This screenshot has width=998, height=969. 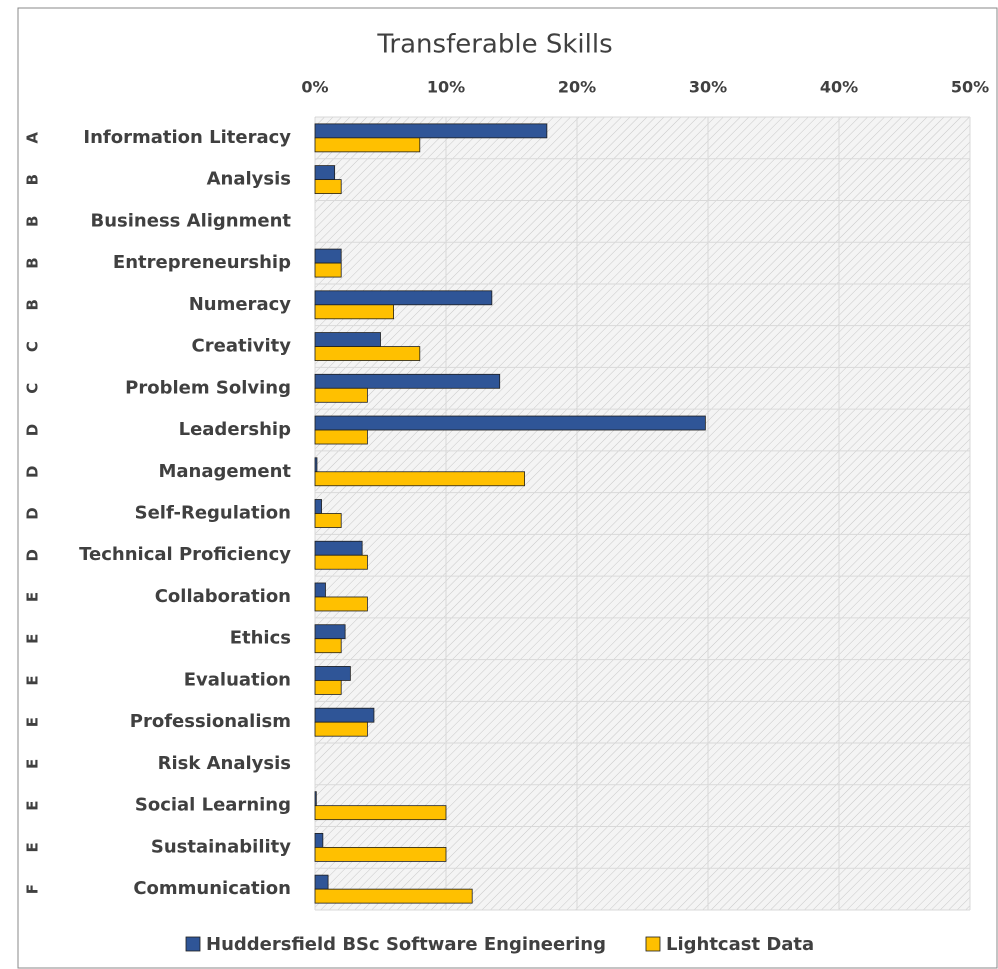 I want to click on chart-title: Transferable Skills, so click(x=494, y=45).